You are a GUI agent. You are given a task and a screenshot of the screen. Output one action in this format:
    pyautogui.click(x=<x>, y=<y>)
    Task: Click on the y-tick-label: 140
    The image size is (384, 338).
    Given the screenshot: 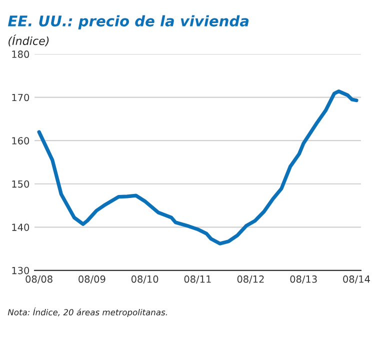 What is the action you would take?
    pyautogui.click(x=21, y=227)
    